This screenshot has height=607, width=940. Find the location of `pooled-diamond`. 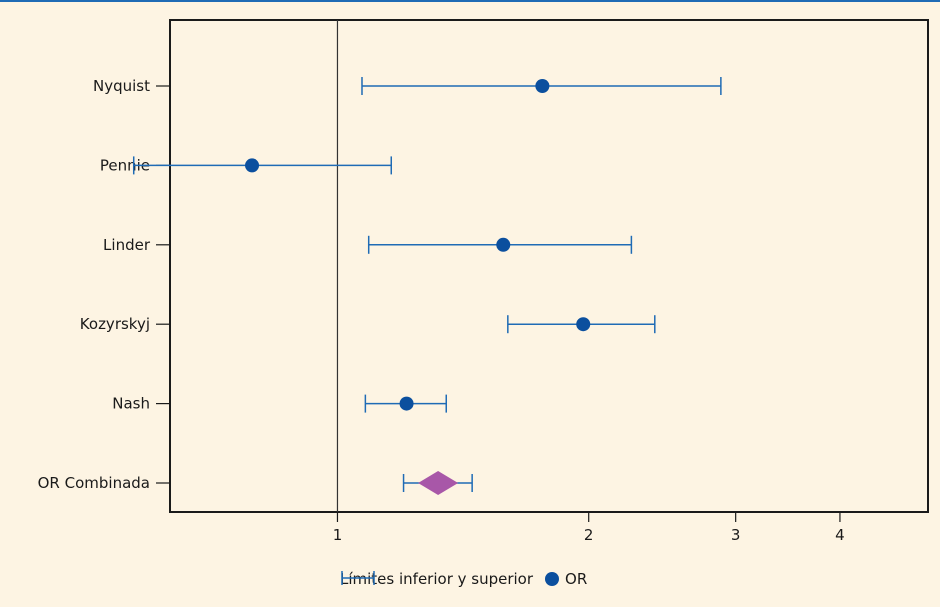

pooled-diamond is located at coordinates (438, 483).